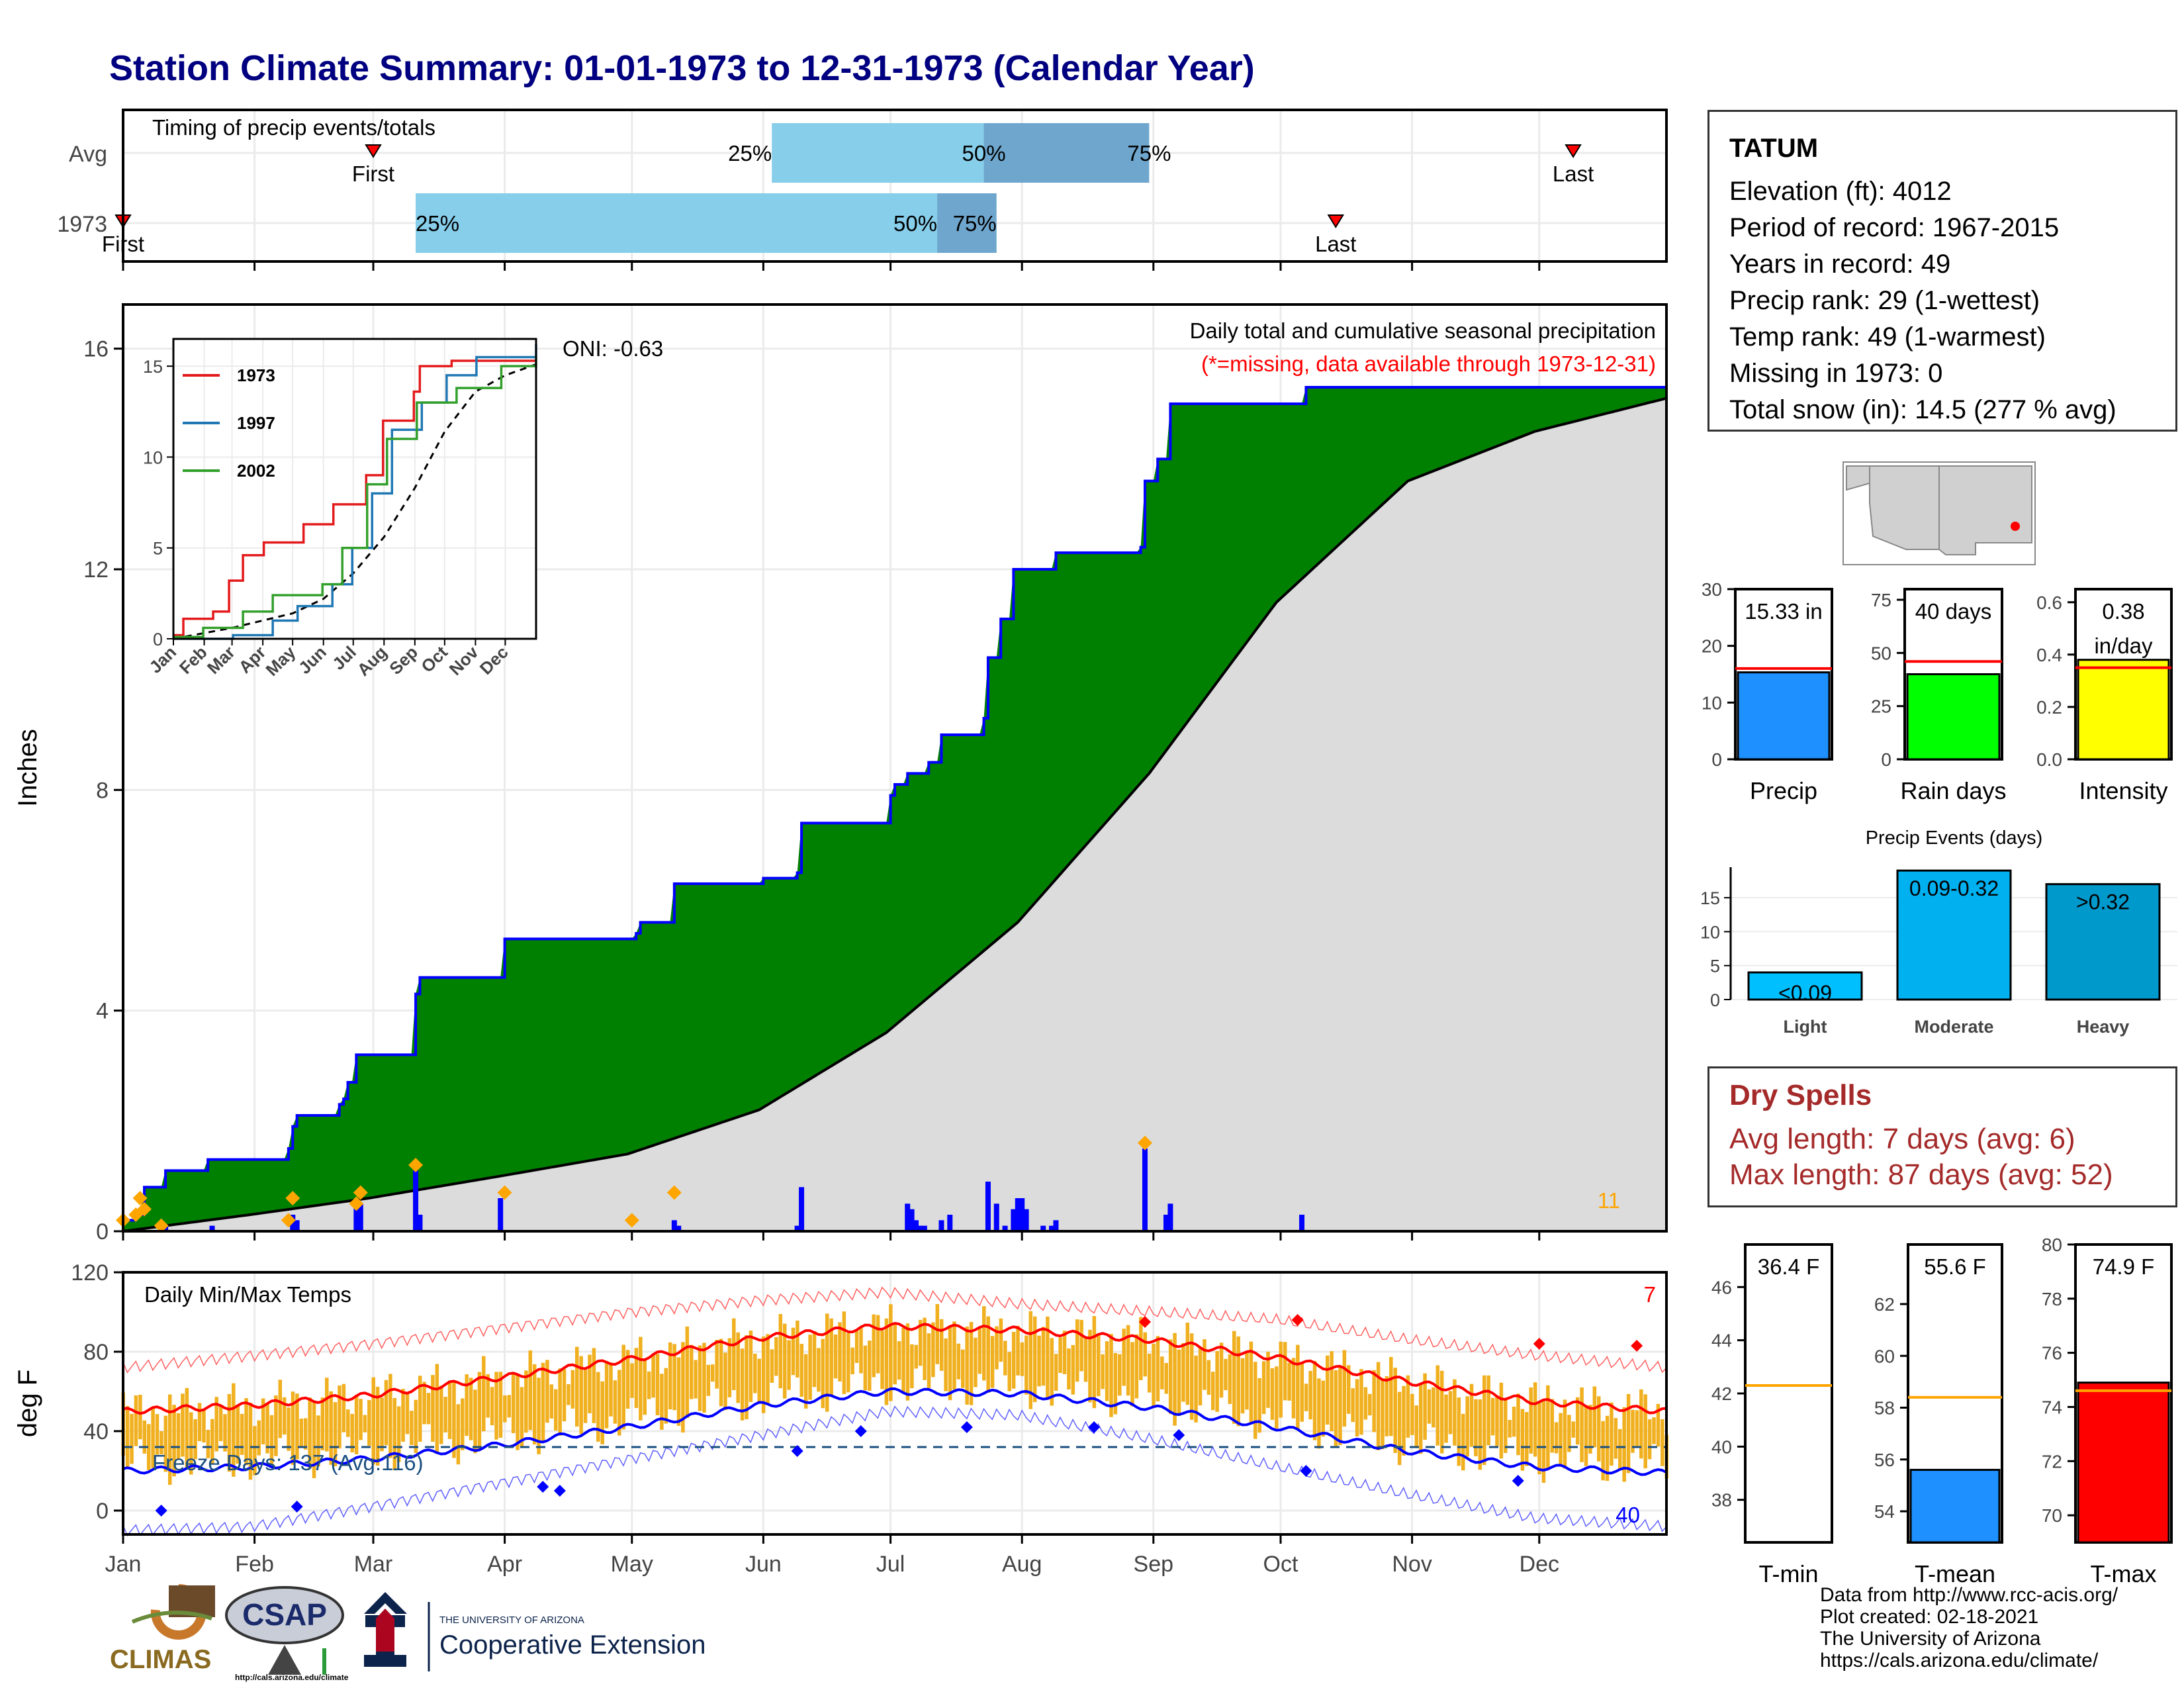 The width and height of the screenshot is (2184, 1688). Describe the element at coordinates (373, 1564) in the screenshot. I see `x-tick-label: Mar` at that location.